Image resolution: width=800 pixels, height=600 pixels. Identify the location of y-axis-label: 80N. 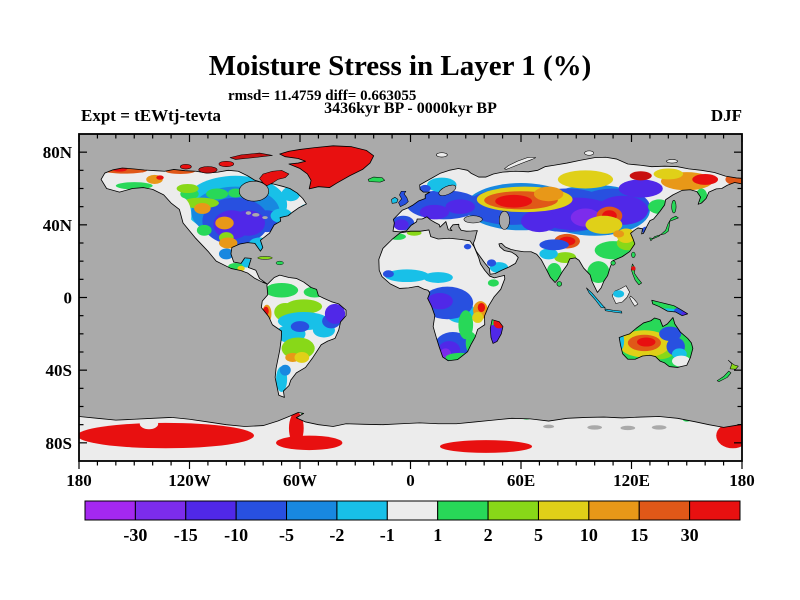
(58, 152).